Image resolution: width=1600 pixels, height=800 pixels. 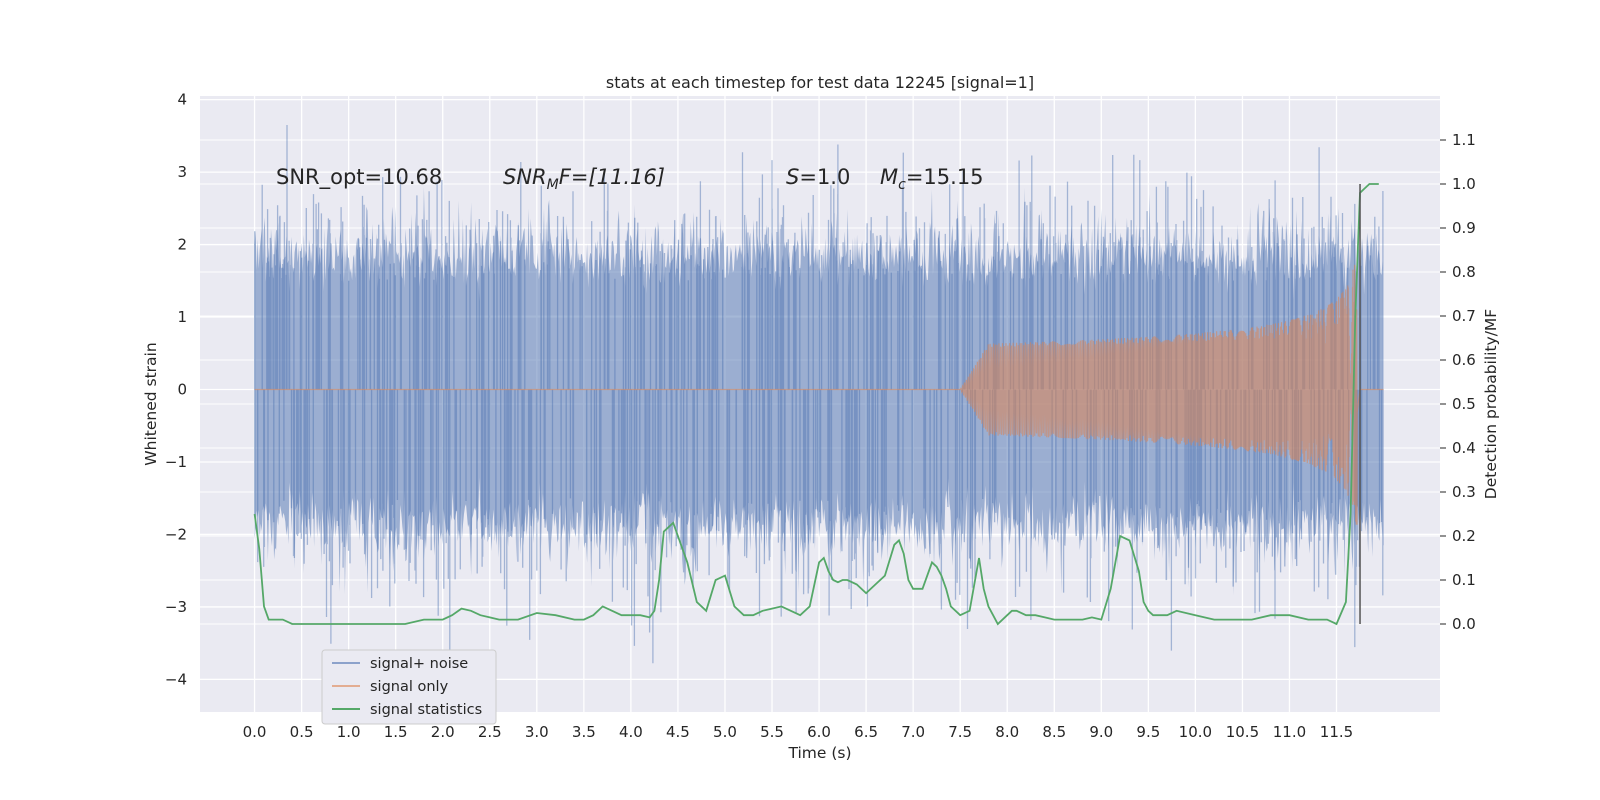 What do you see at coordinates (772, 732) in the screenshot?
I see `x-tick-label: 5.5` at bounding box center [772, 732].